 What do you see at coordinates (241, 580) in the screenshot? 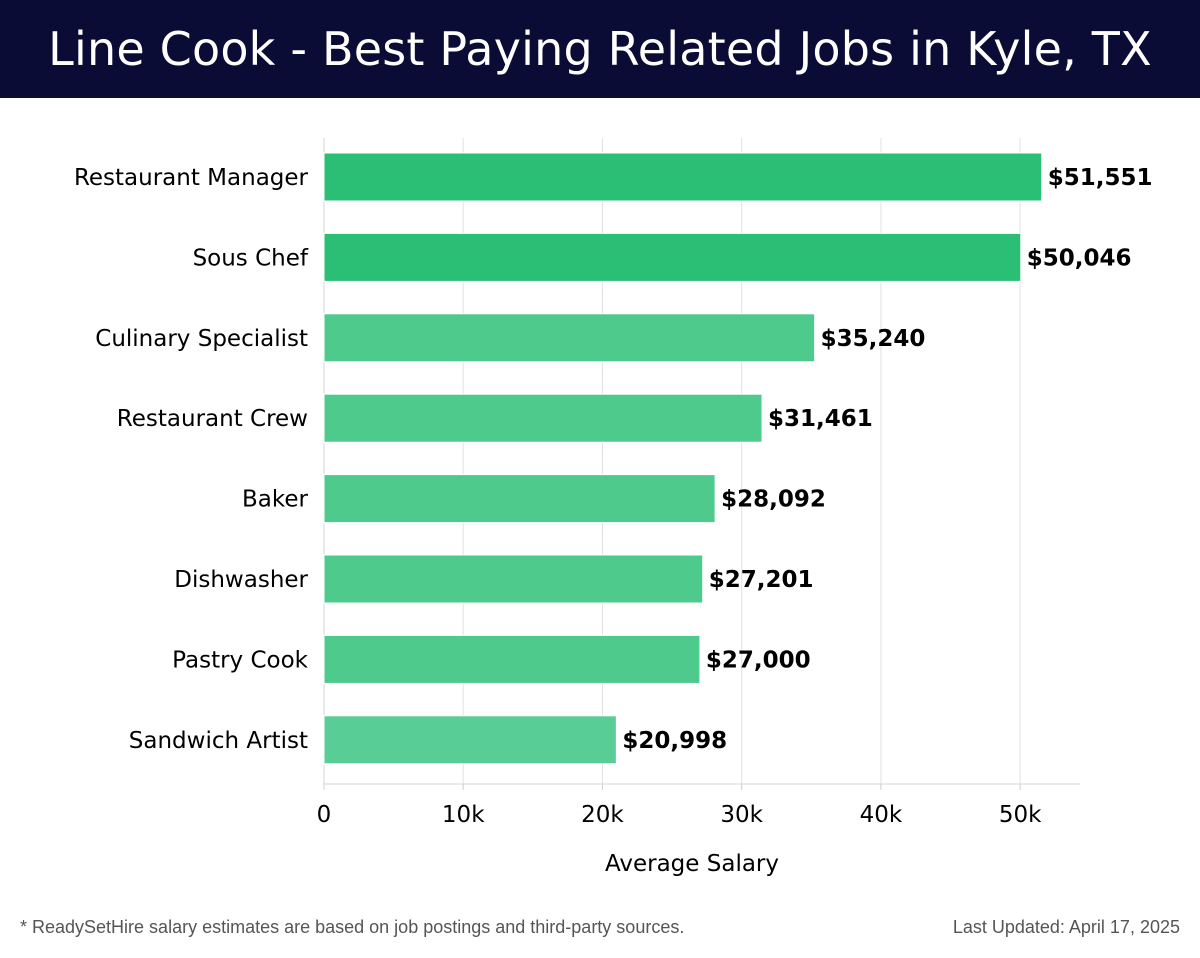
I see `category-label: Dishwasher` at bounding box center [241, 580].